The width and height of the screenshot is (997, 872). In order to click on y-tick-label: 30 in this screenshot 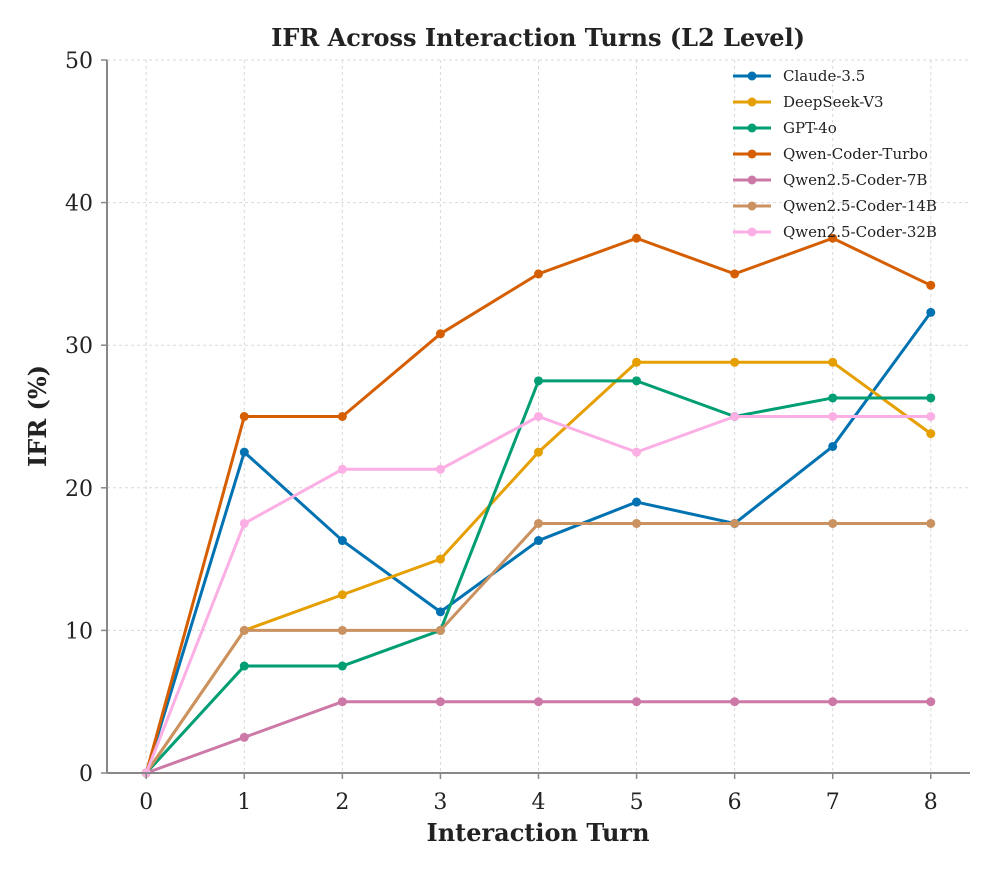, I will do `click(79, 346)`.